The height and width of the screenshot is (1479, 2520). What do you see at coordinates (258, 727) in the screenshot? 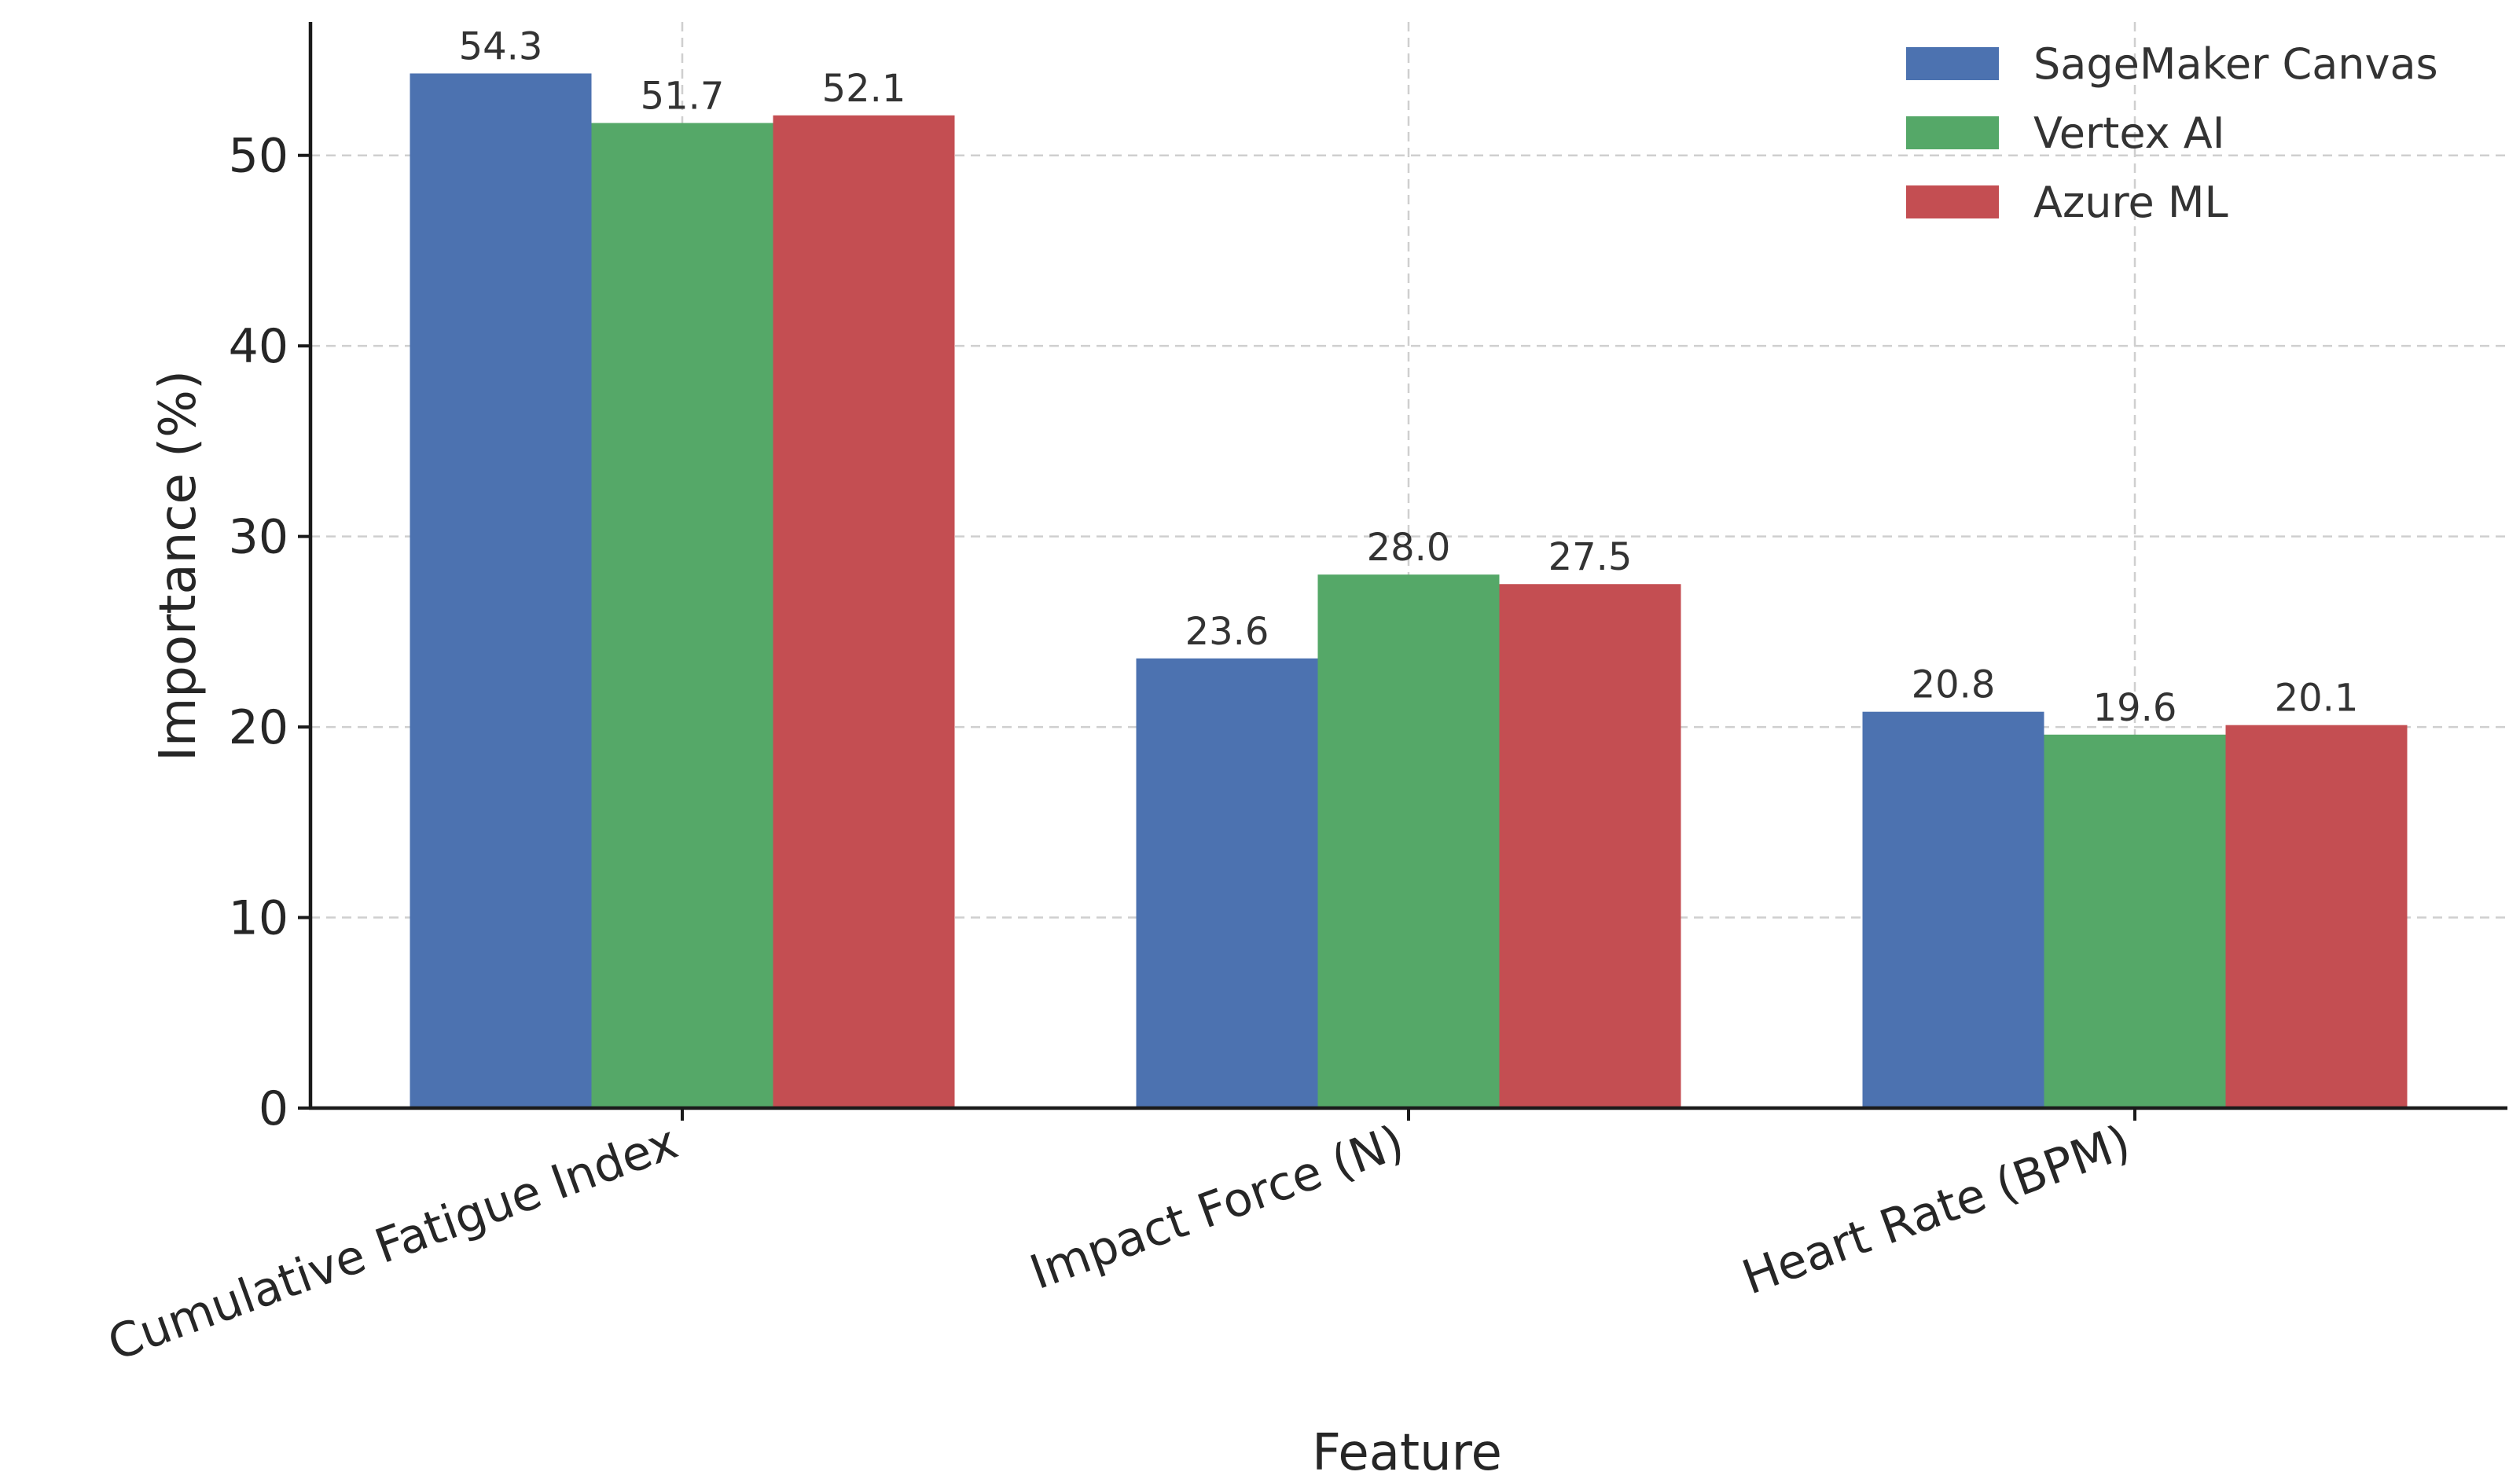
I see `y-tick-label: 20` at bounding box center [258, 727].